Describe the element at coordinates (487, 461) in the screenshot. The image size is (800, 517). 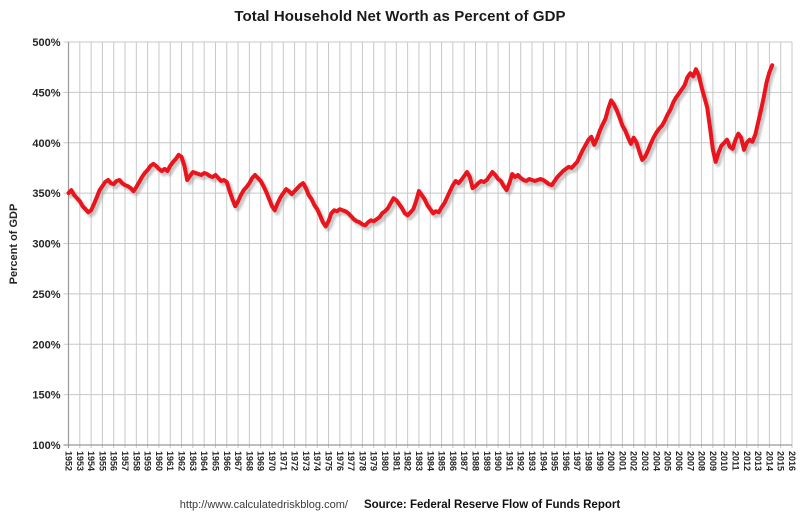
I see `svg-text: 1989` at that location.